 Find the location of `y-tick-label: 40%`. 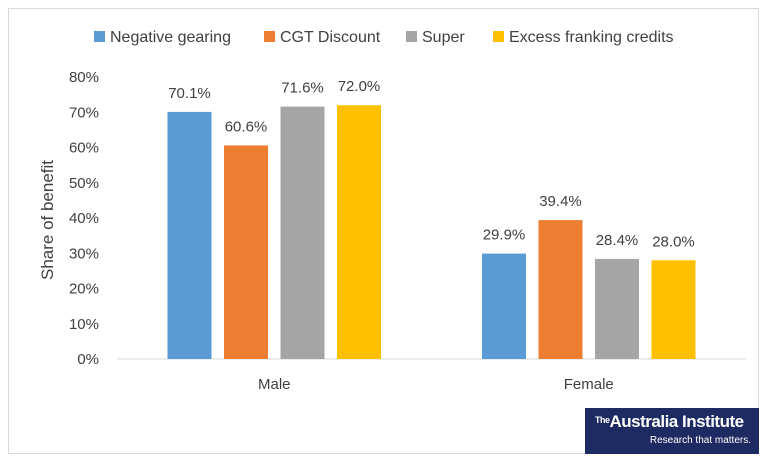

y-tick-label: 40% is located at coordinates (84, 218).